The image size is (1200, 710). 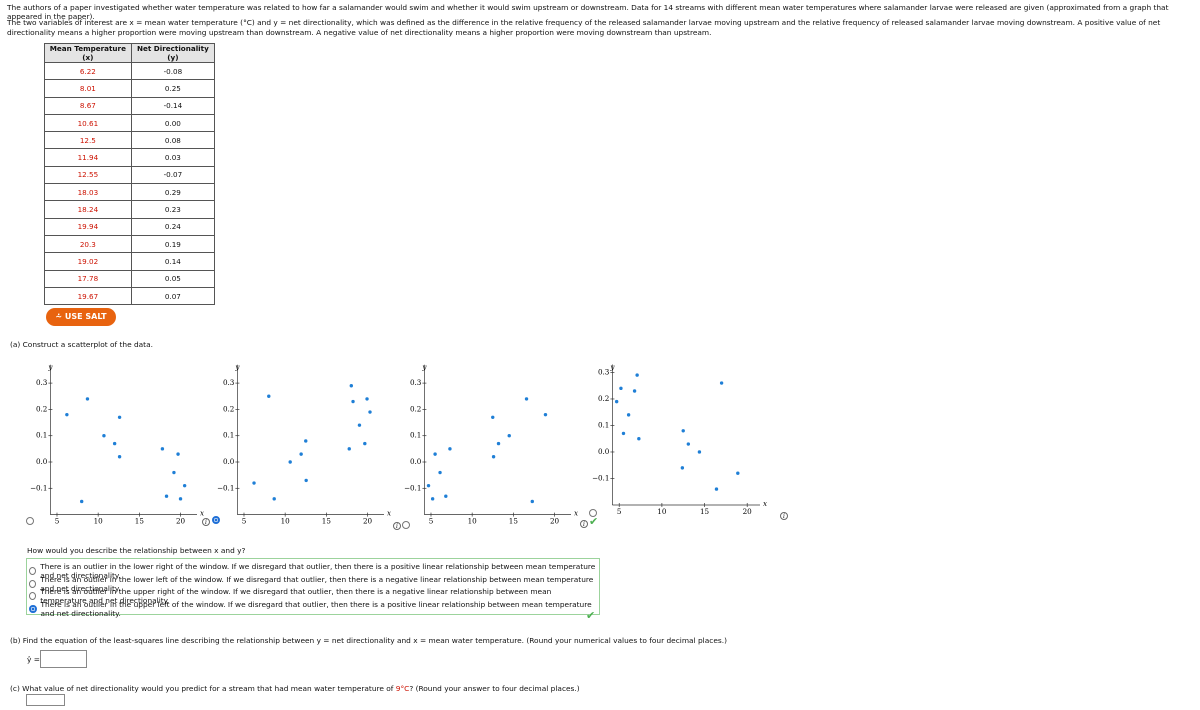 What do you see at coordinates (173, 296) in the screenshot?
I see `table-cell: 0.07` at bounding box center [173, 296].